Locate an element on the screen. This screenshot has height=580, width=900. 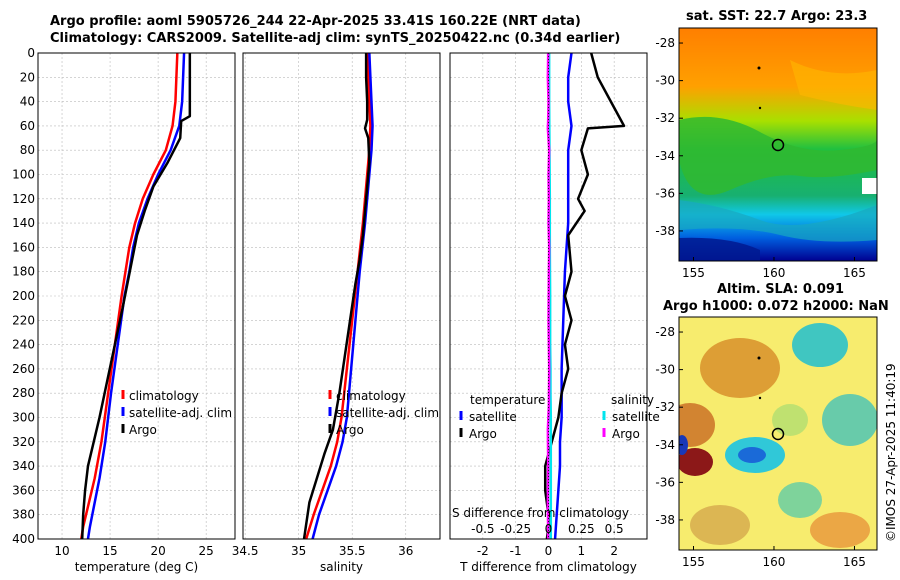
y-tick-label: 320 is located at coordinates (23, 442).